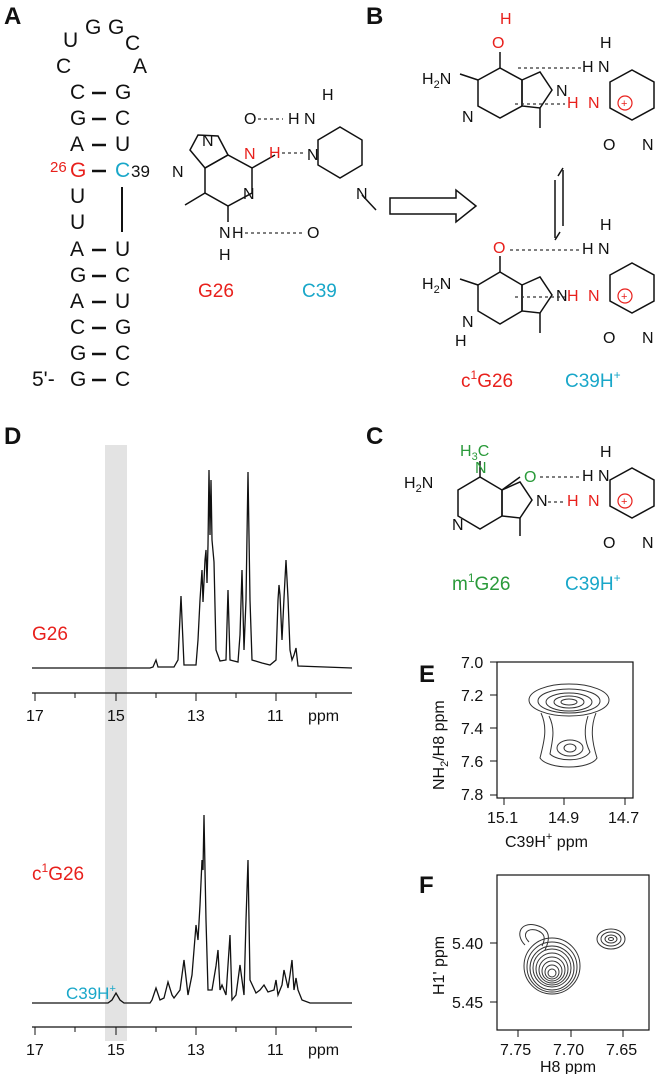 The height and width of the screenshot is (1074, 666). What do you see at coordinates (594, 296) in the screenshot?
I see `atom-n3-bottom: N` at bounding box center [594, 296].